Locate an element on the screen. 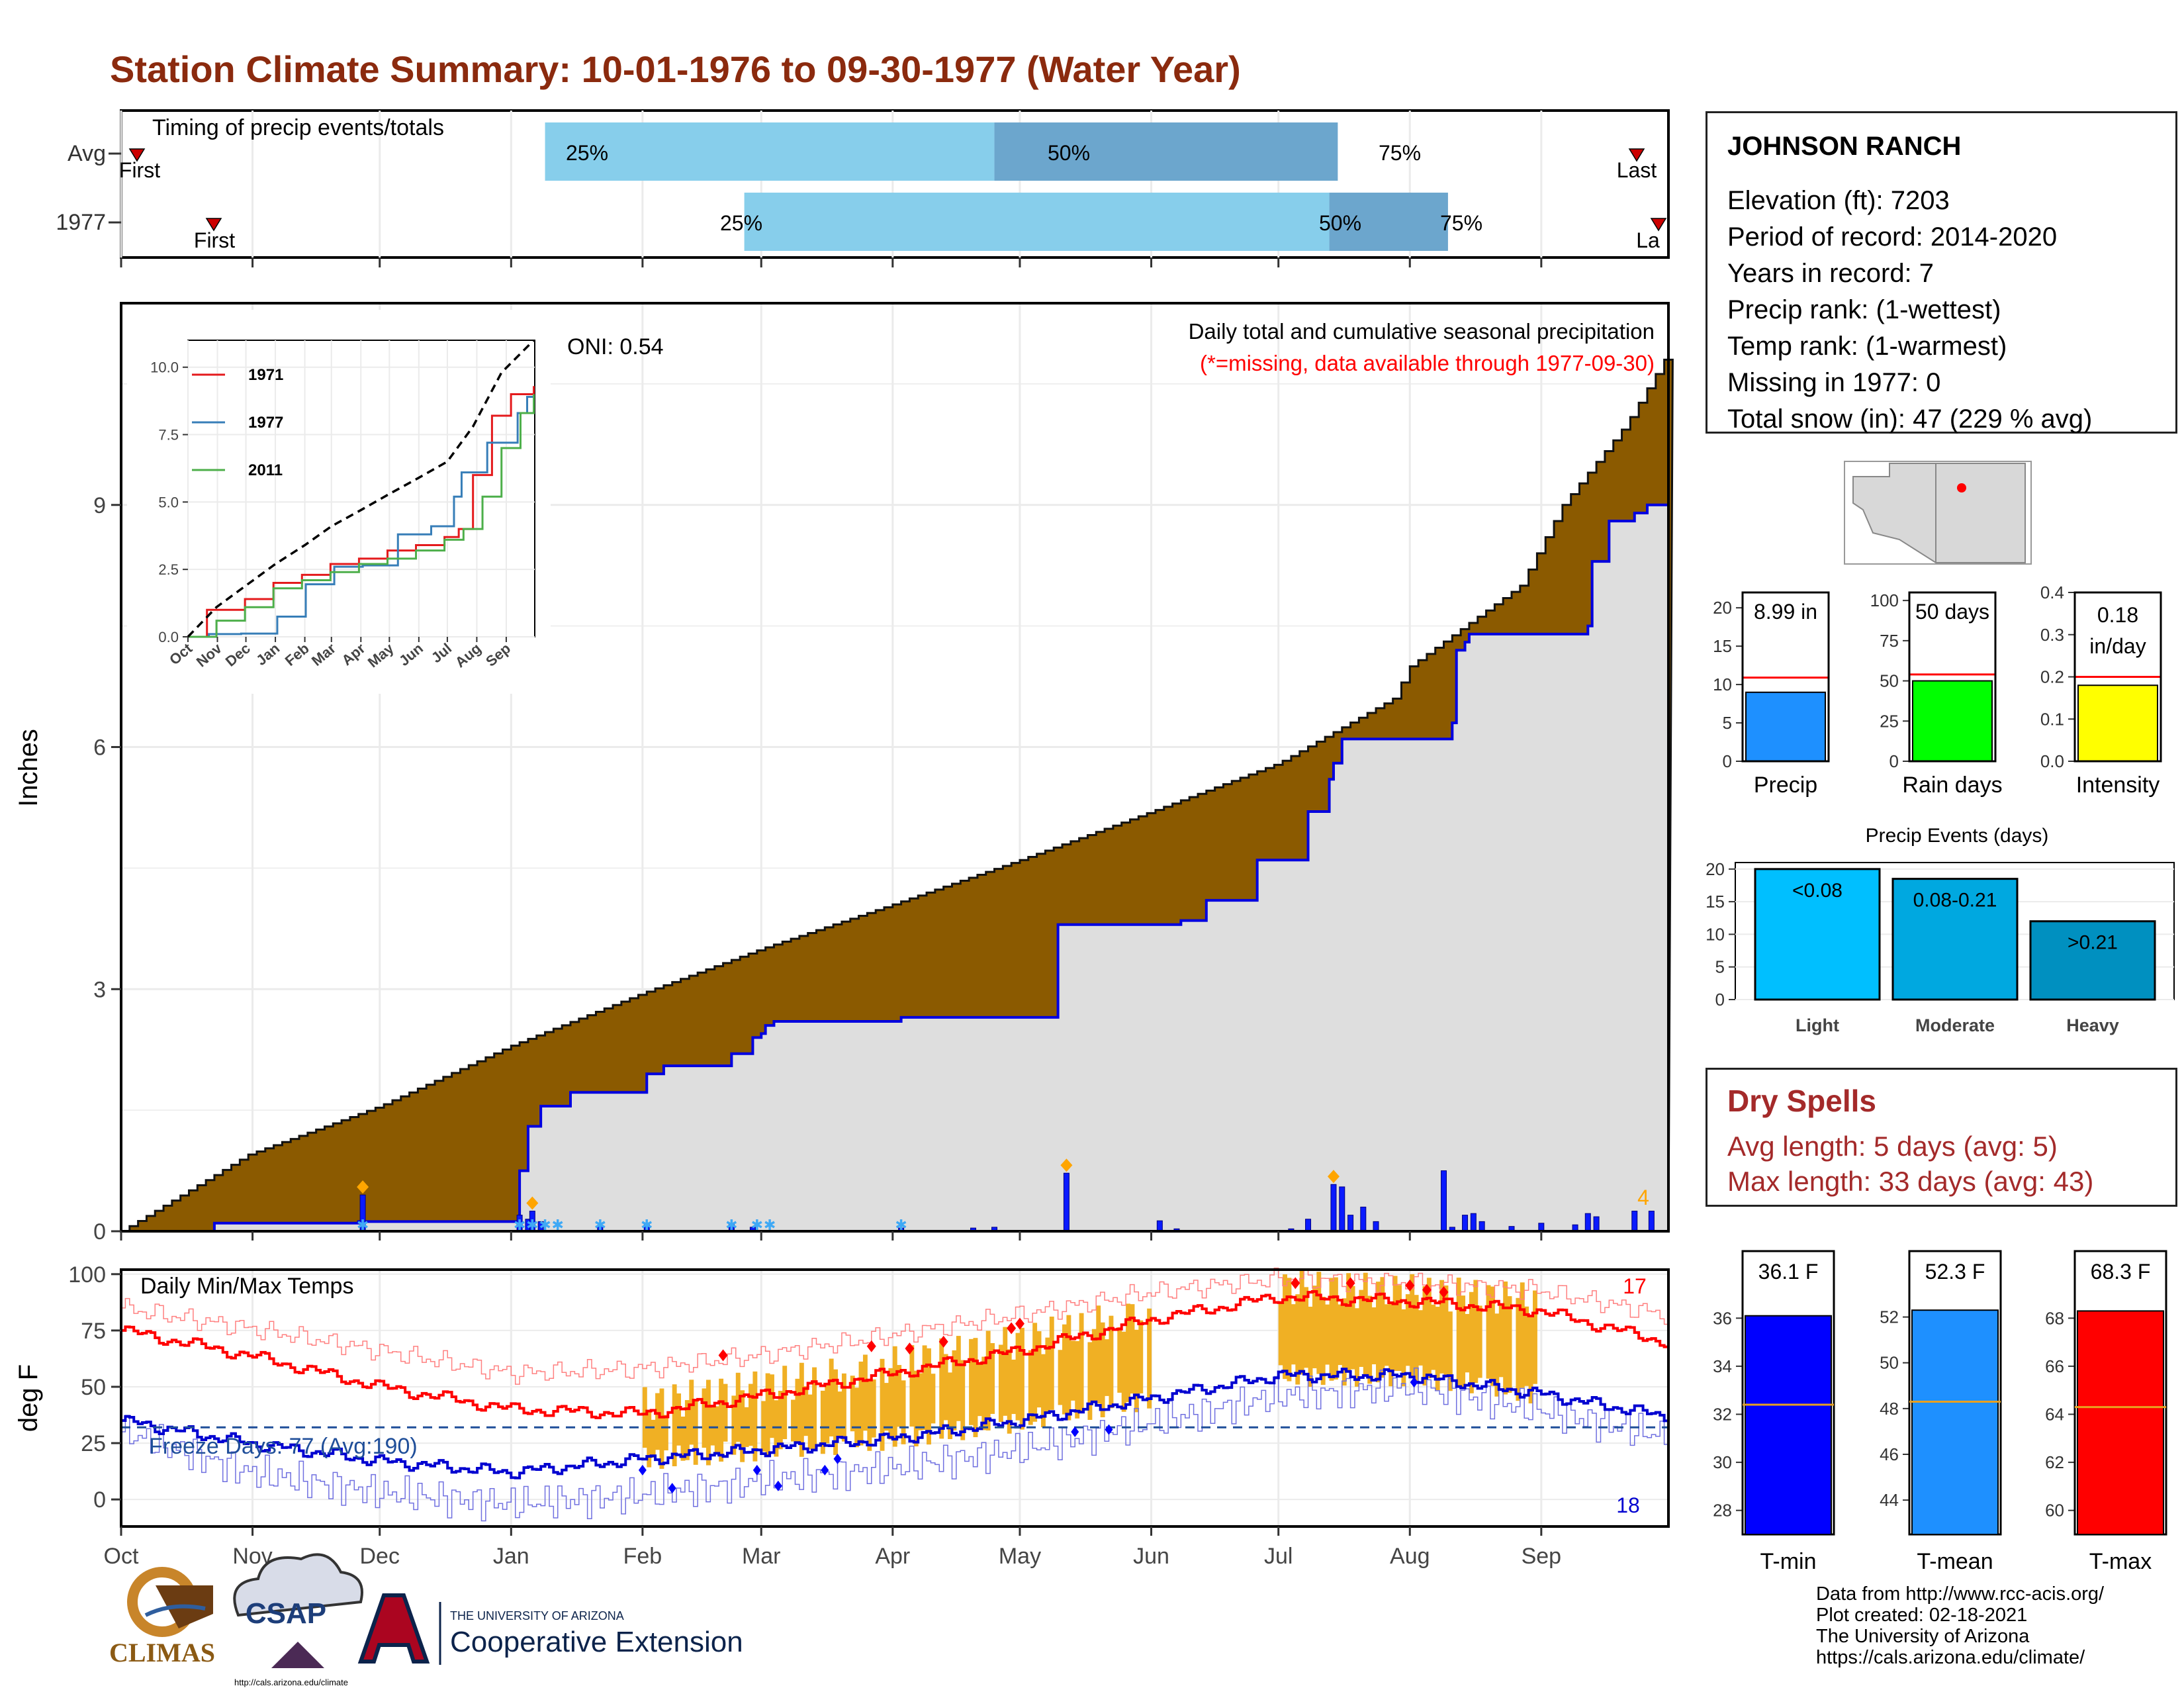  month-label: Jan is located at coordinates (511, 1556).